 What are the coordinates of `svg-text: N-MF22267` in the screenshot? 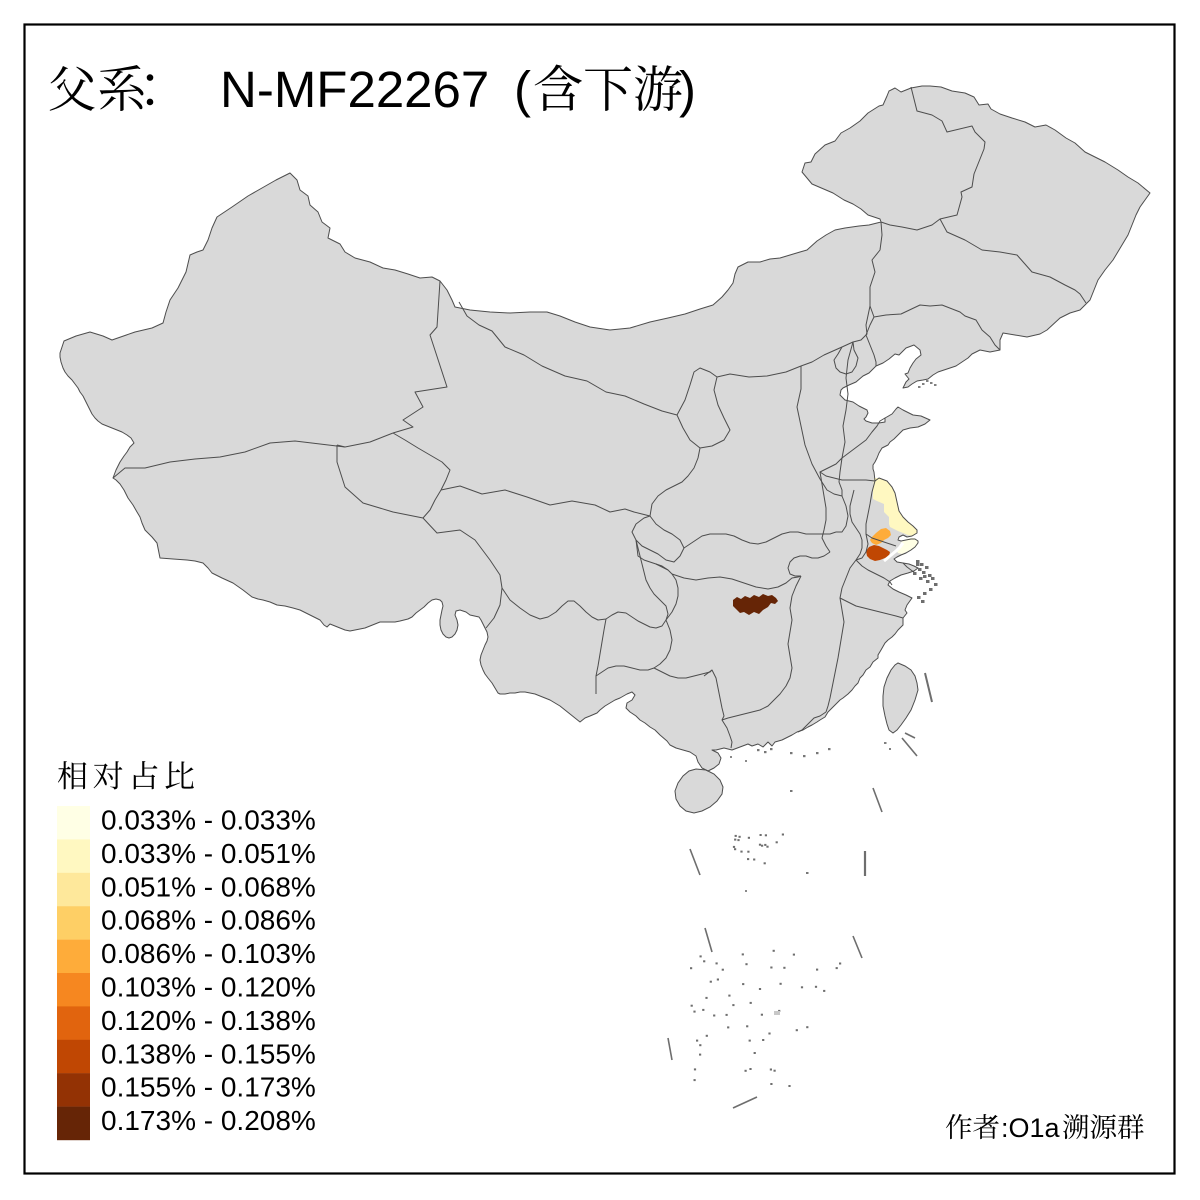 It's located at (354, 89).